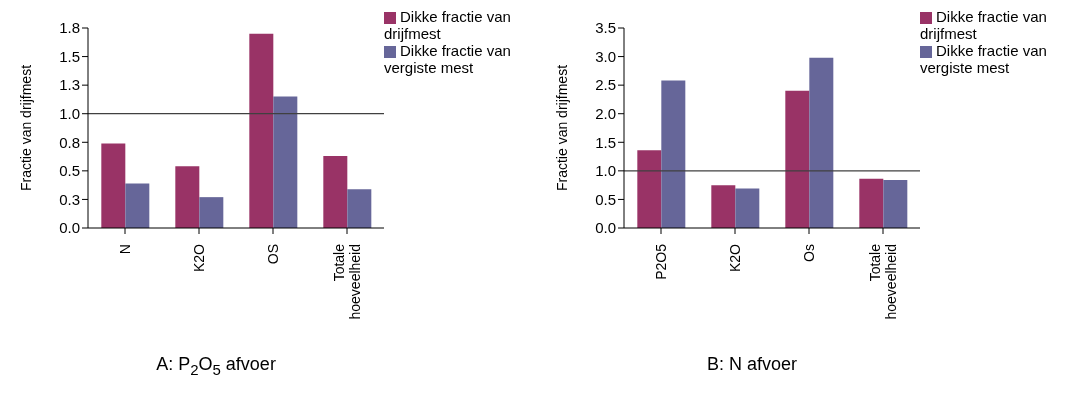 The width and height of the screenshot is (1088, 401). Describe the element at coordinates (216, 366) in the screenshot. I see `text: A: P$_{2}$O$_{5}$ afvoer` at that location.